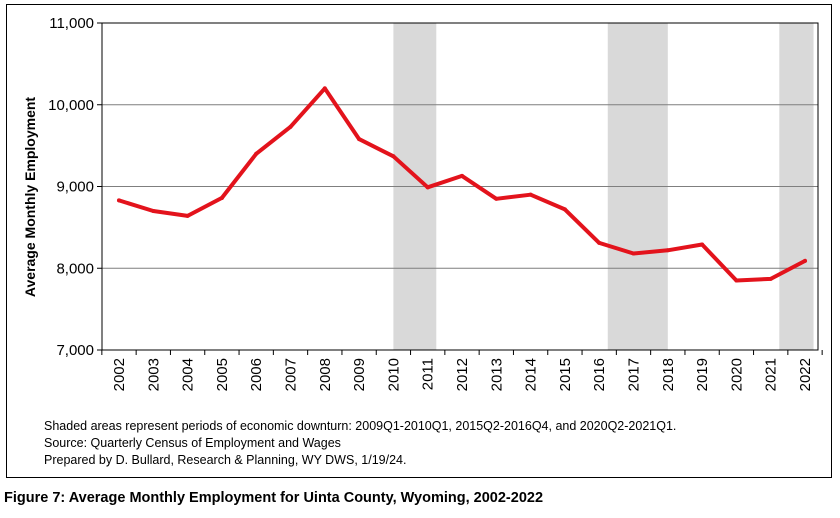 This screenshot has height=518, width=840. Describe the element at coordinates (359, 374) in the screenshot. I see `x-tick-label: 2009` at that location.